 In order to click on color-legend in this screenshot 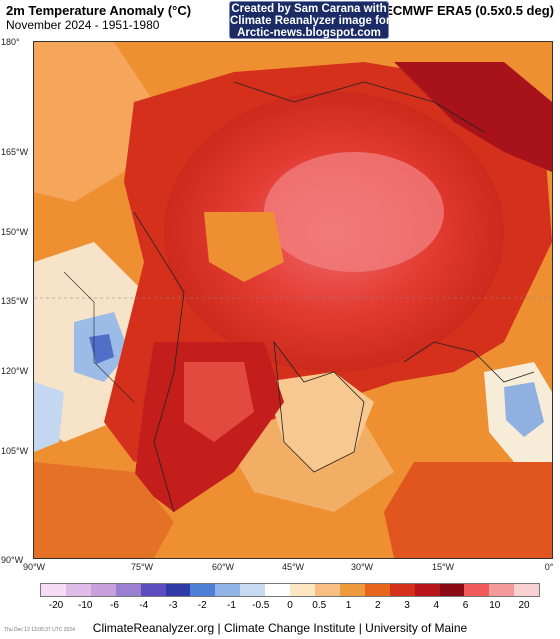, I will do `click(290, 590)`.